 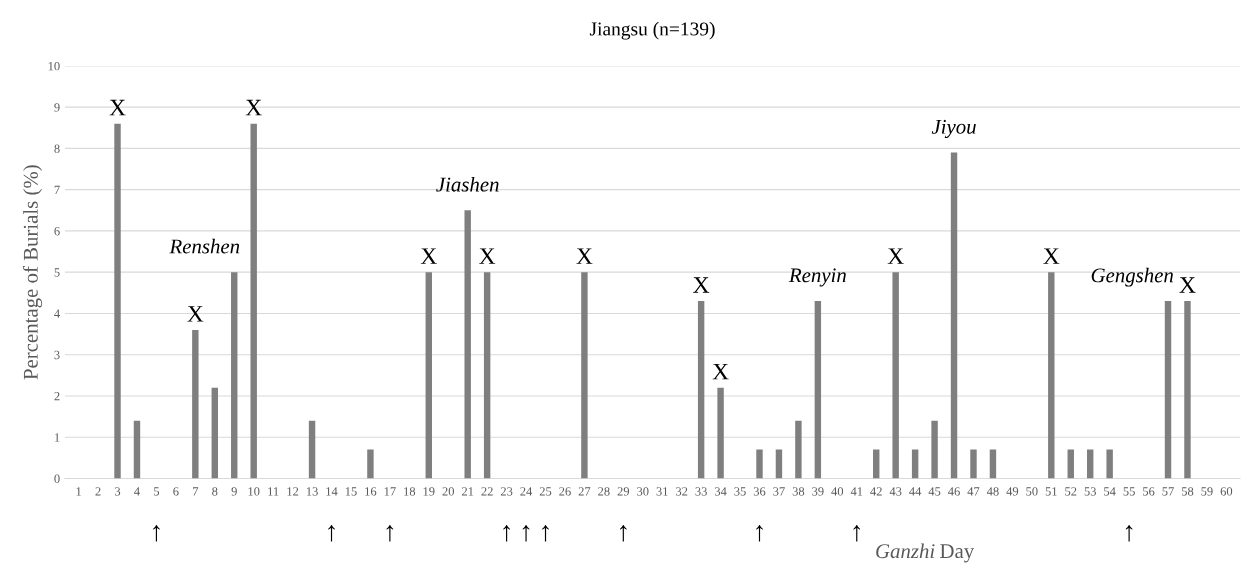 I want to click on x-tick-label: 29, so click(x=623, y=491).